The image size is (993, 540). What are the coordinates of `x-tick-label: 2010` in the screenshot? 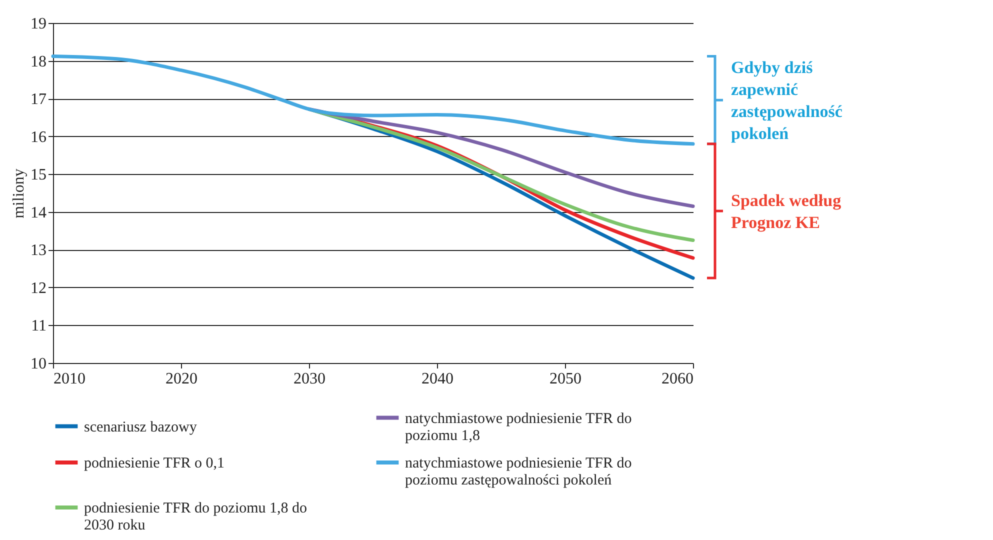 It's located at (70, 379).